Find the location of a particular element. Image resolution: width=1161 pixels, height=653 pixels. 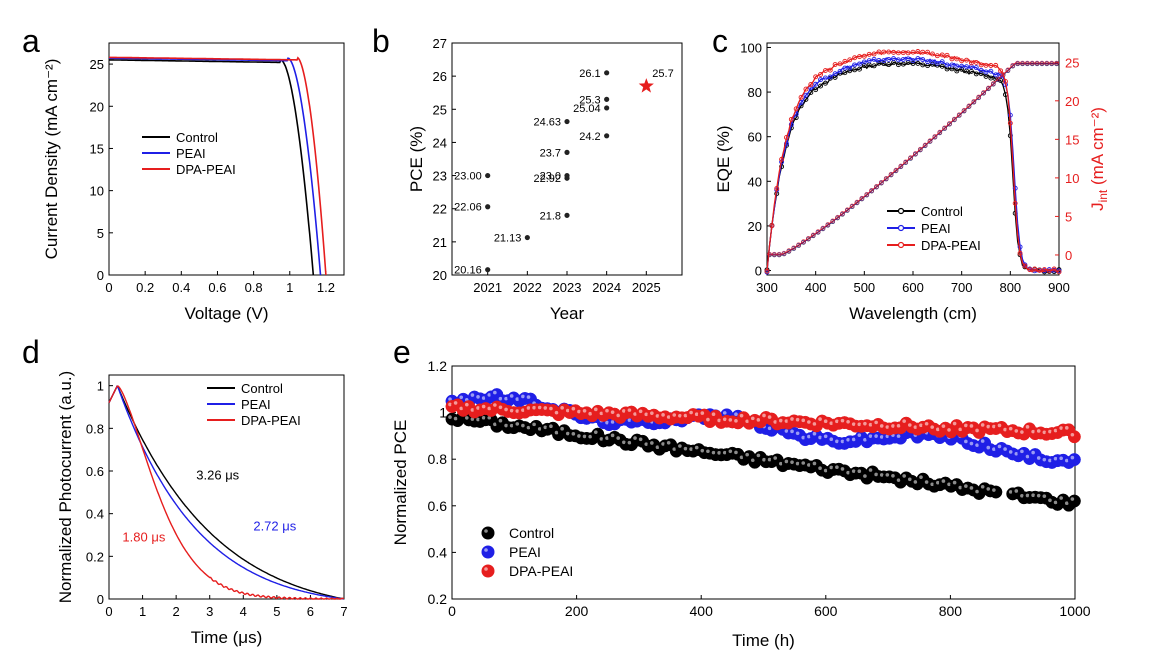

record-label: 23.7 is located at coordinates (550, 153).